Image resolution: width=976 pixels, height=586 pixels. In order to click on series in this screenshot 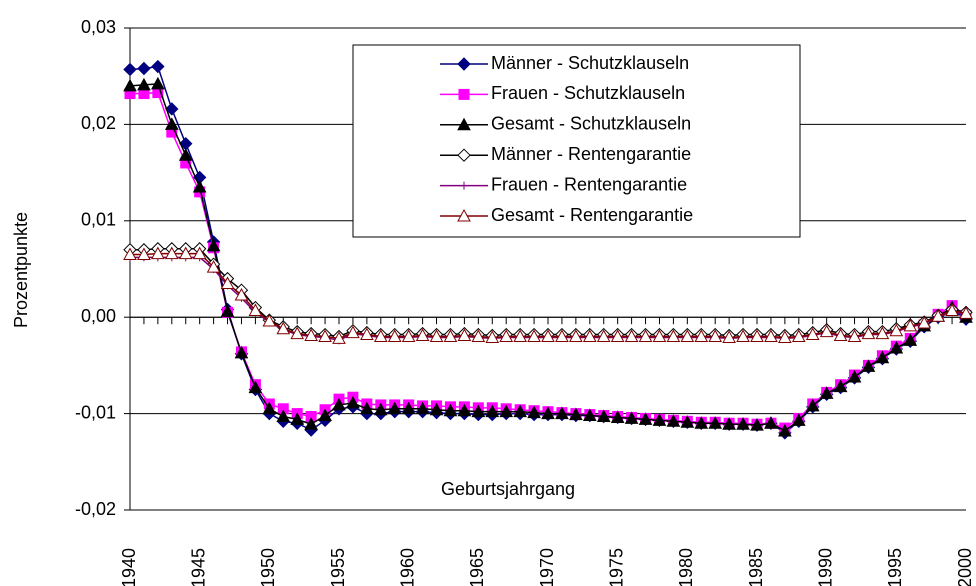, I will do `click(548, 295)`.